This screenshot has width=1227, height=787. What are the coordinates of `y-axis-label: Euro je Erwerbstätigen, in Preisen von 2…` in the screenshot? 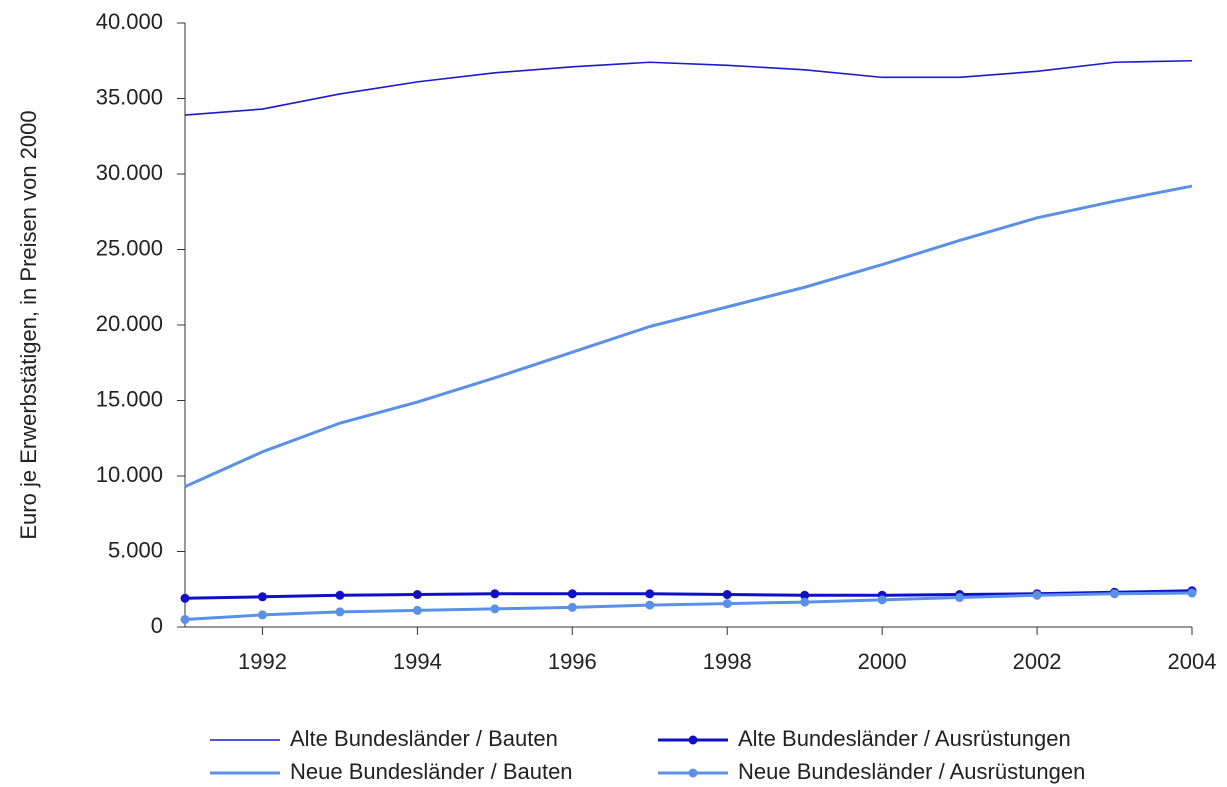 It's located at (28, 324).